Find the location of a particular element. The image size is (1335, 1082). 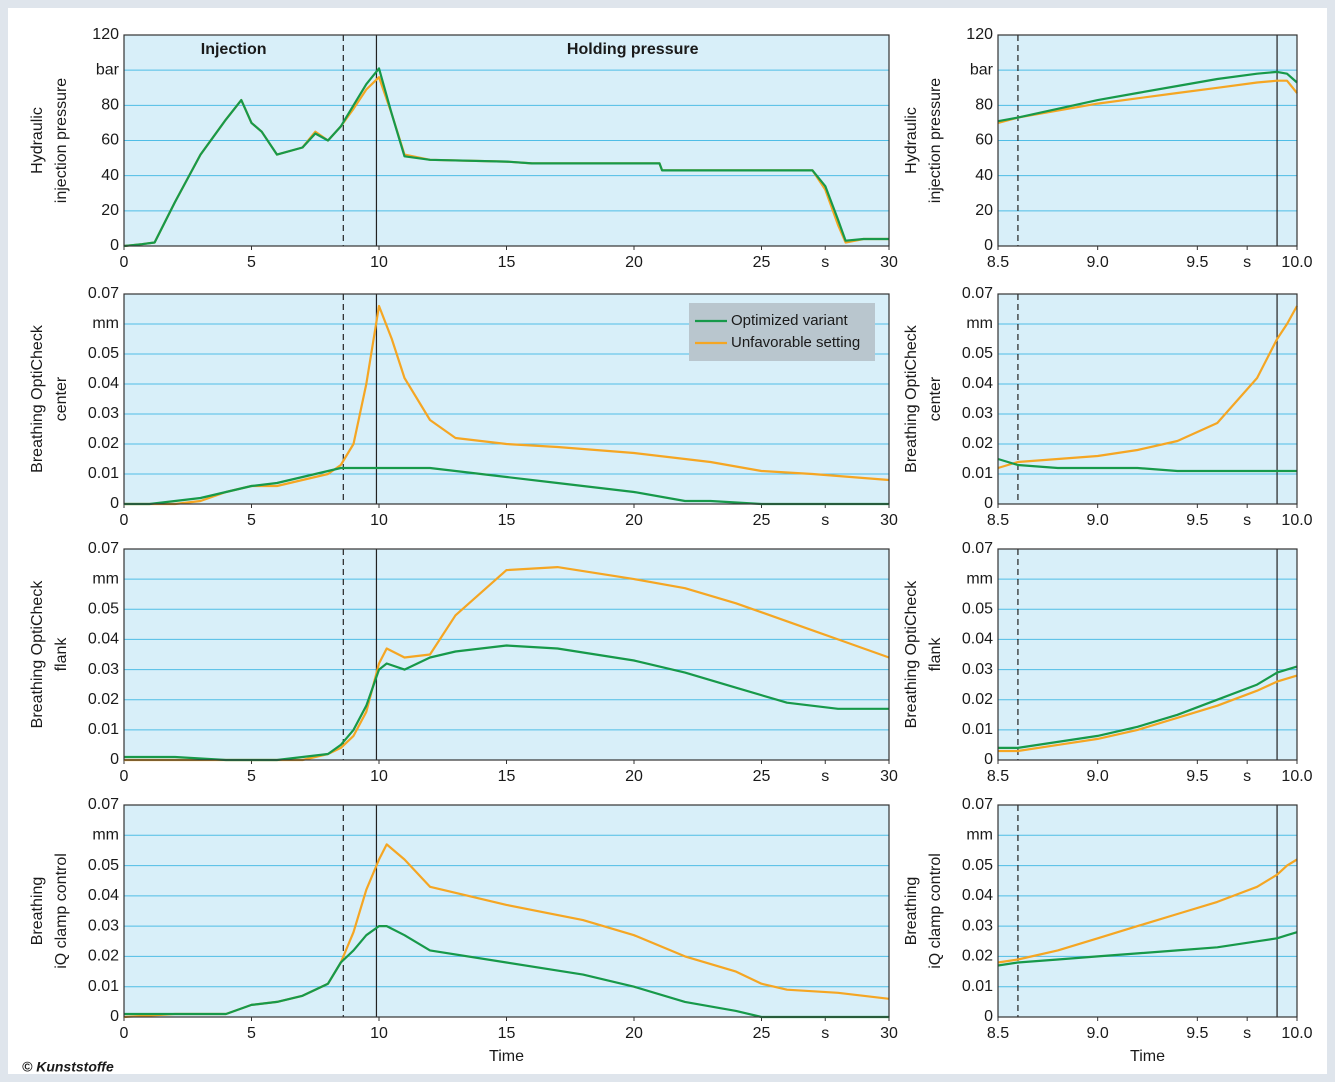

y-axis-label: Breathing is located at coordinates (37, 911).